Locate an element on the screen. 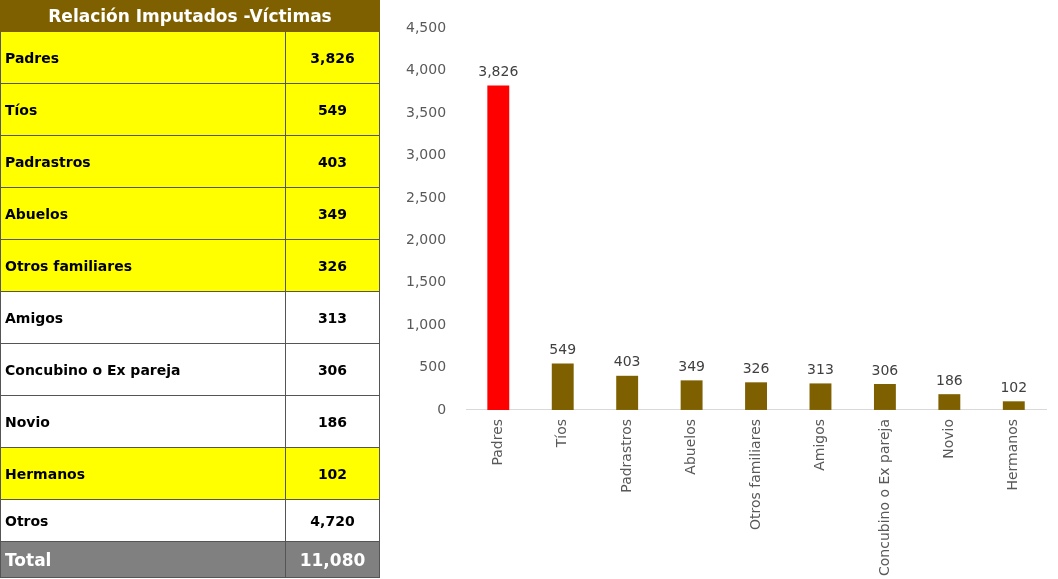  data-label: 549 is located at coordinates (563, 349).